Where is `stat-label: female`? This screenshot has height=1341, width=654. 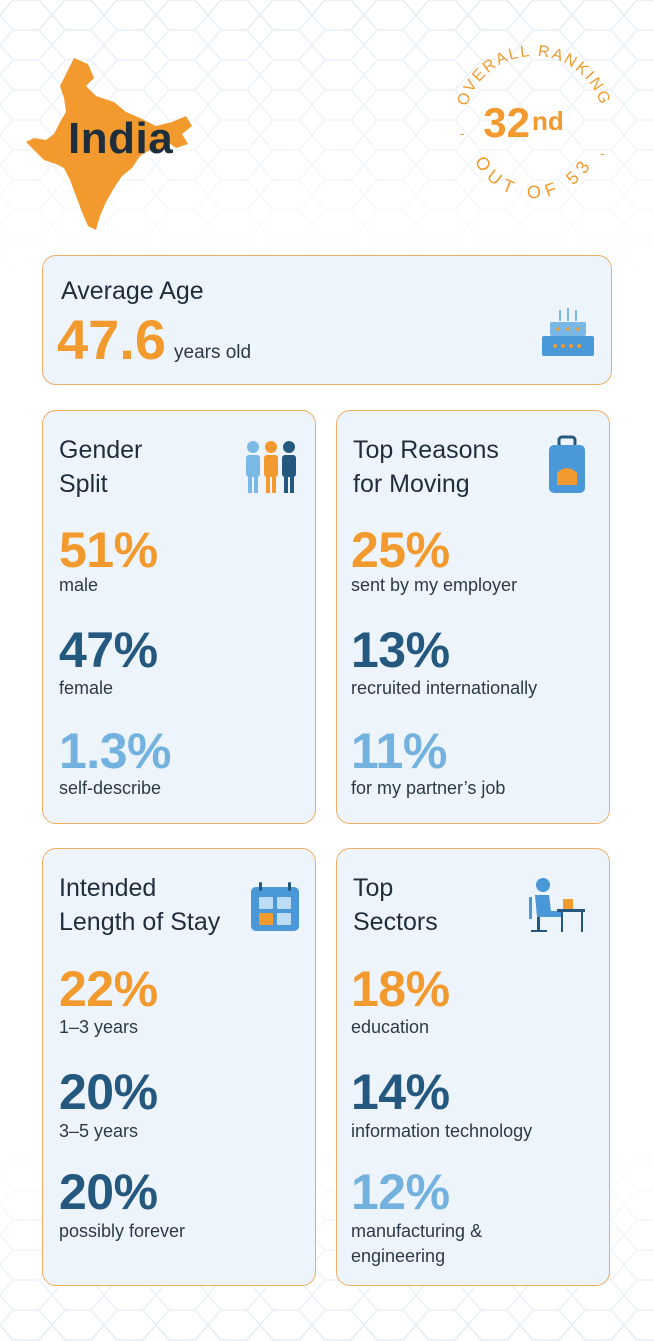 stat-label: female is located at coordinates (86, 688).